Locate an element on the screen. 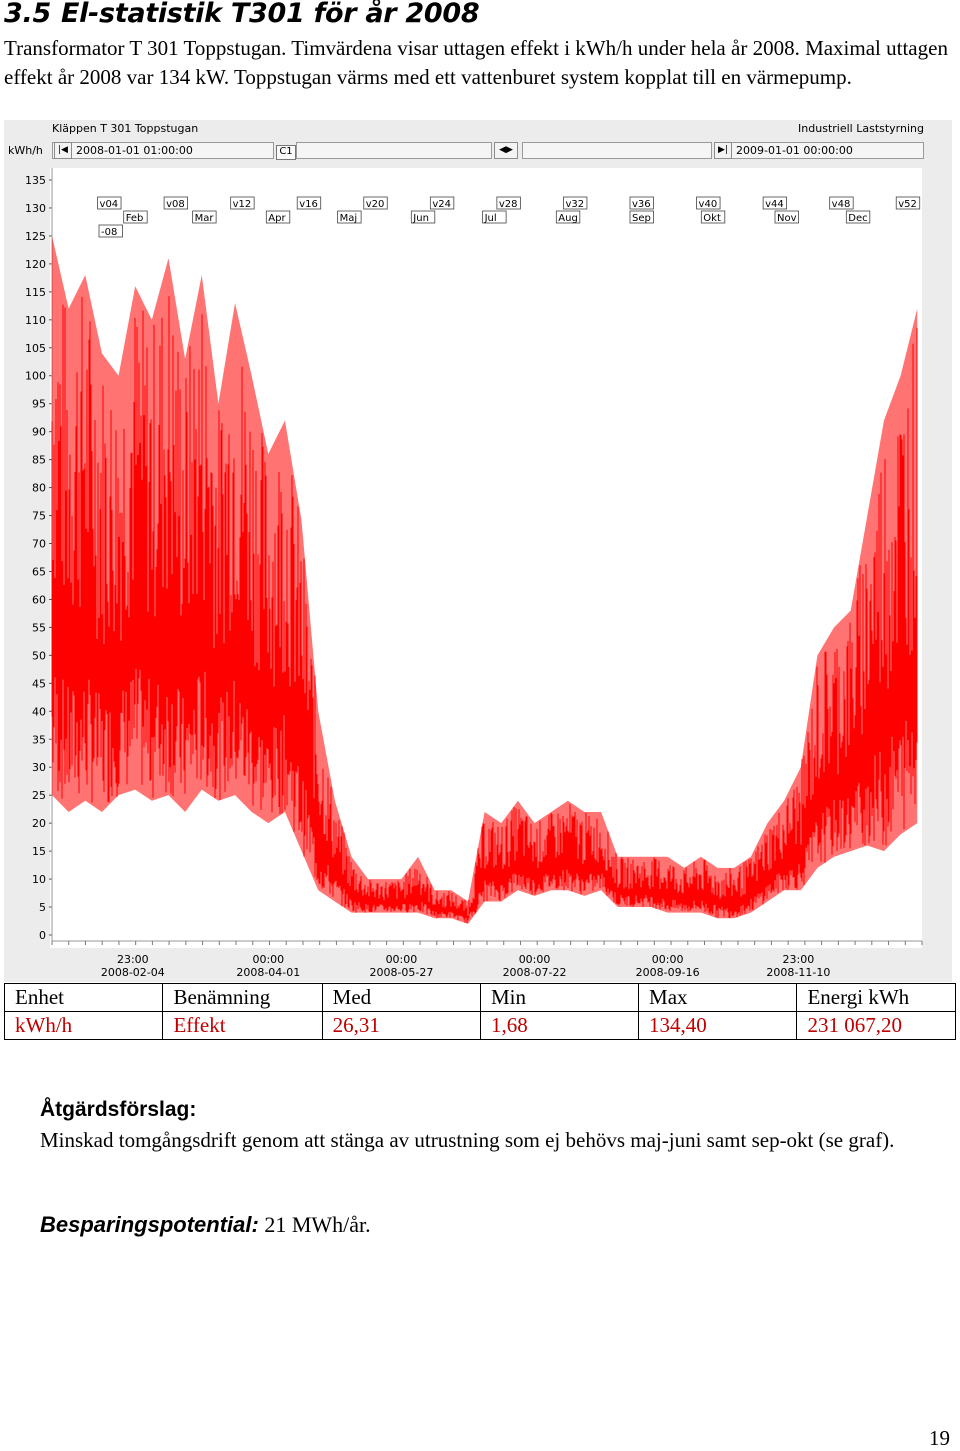 This screenshot has height=1451, width=960. y-tick-label: 40 is located at coordinates (39, 711).